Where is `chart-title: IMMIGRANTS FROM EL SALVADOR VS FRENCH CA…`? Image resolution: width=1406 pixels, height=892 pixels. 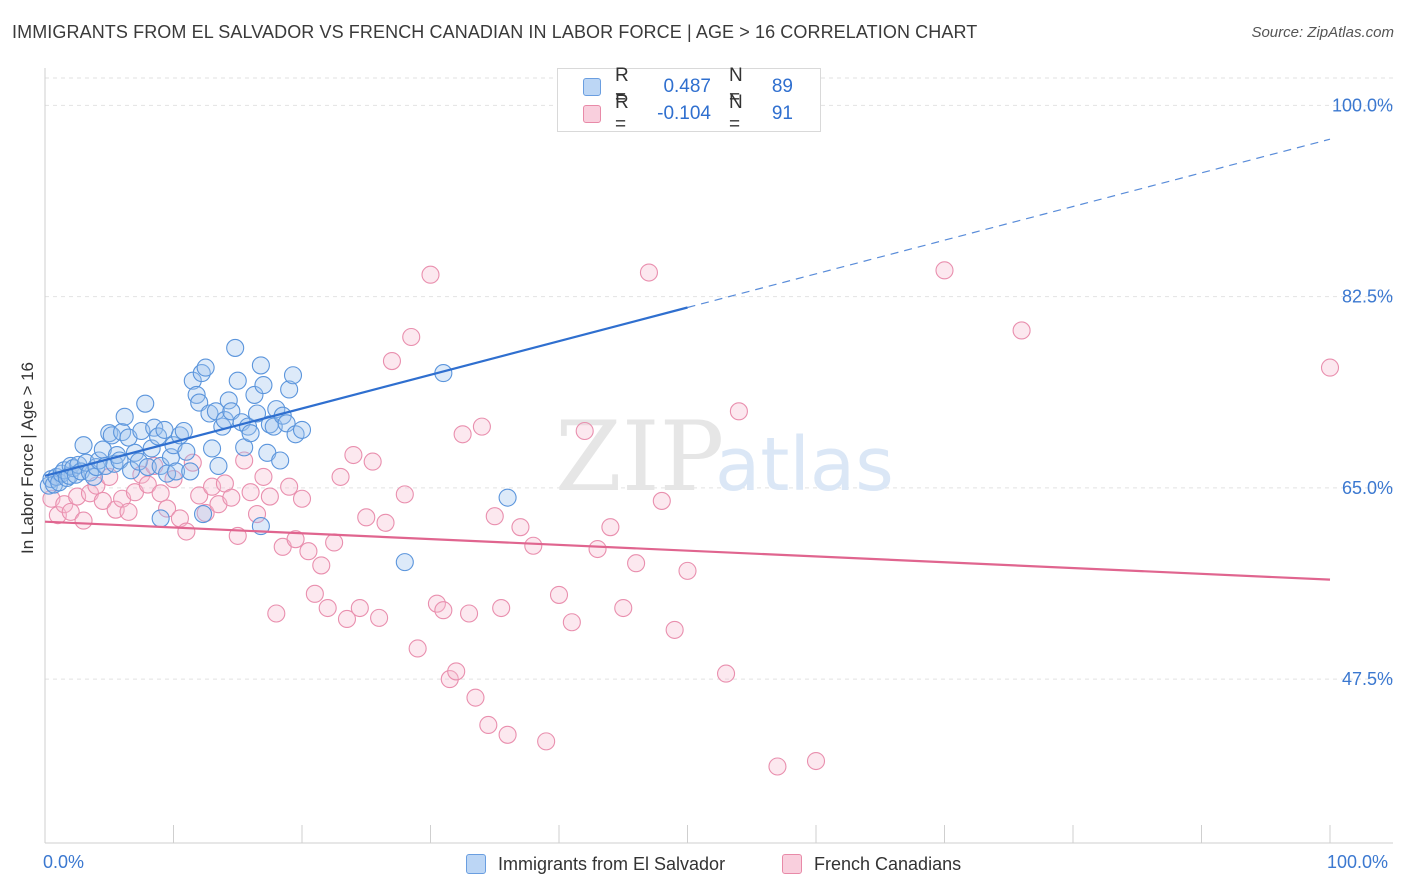 chart-title: IMMIGRANTS FROM EL SALVADOR VS FRENCH CA… is located at coordinates (495, 32).